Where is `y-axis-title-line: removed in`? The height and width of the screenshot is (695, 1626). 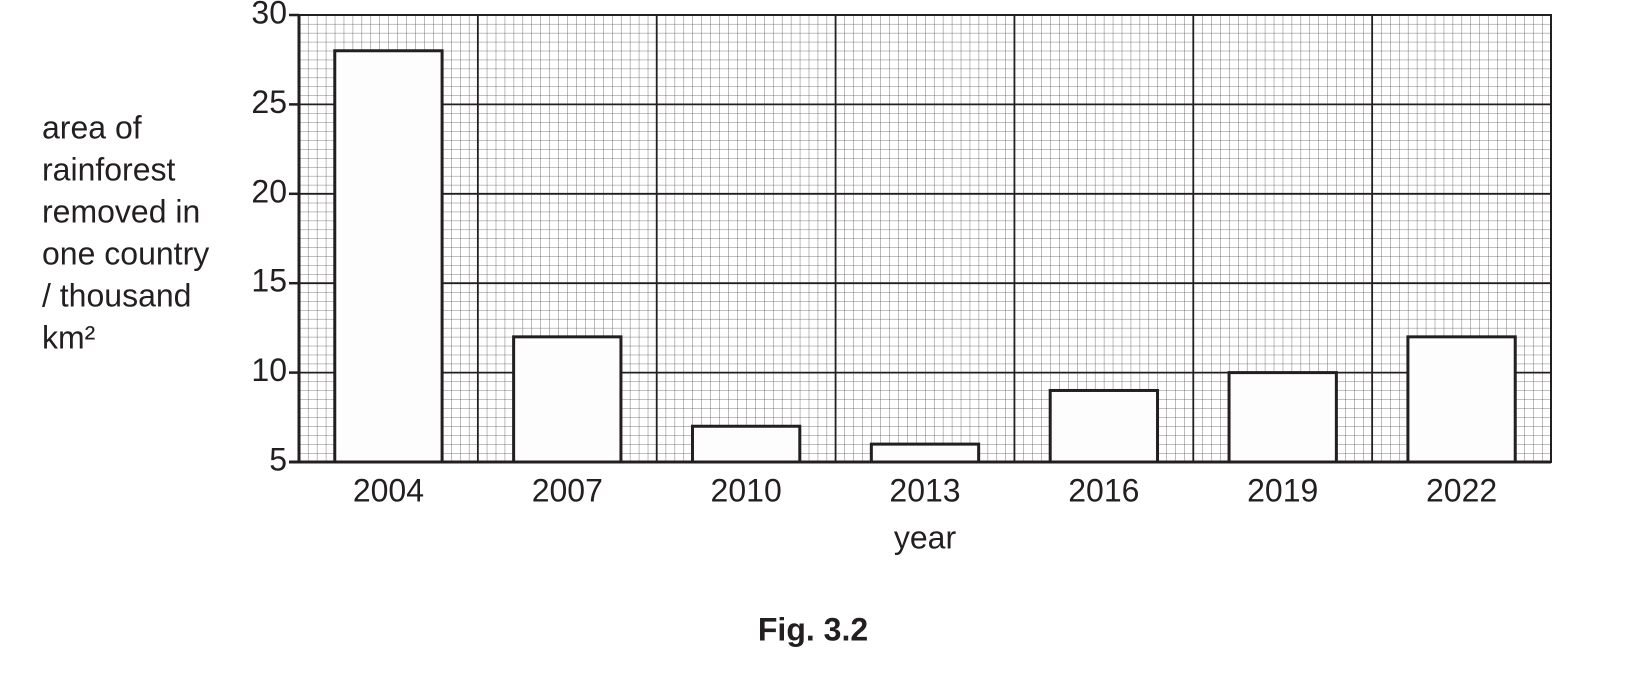 y-axis-title-line: removed in is located at coordinates (121, 211).